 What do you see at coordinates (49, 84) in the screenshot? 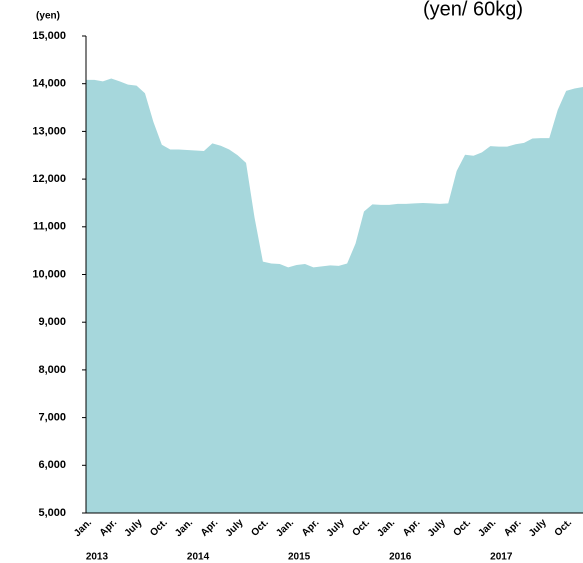
I see `y-tick-label: 14,000` at bounding box center [49, 84].